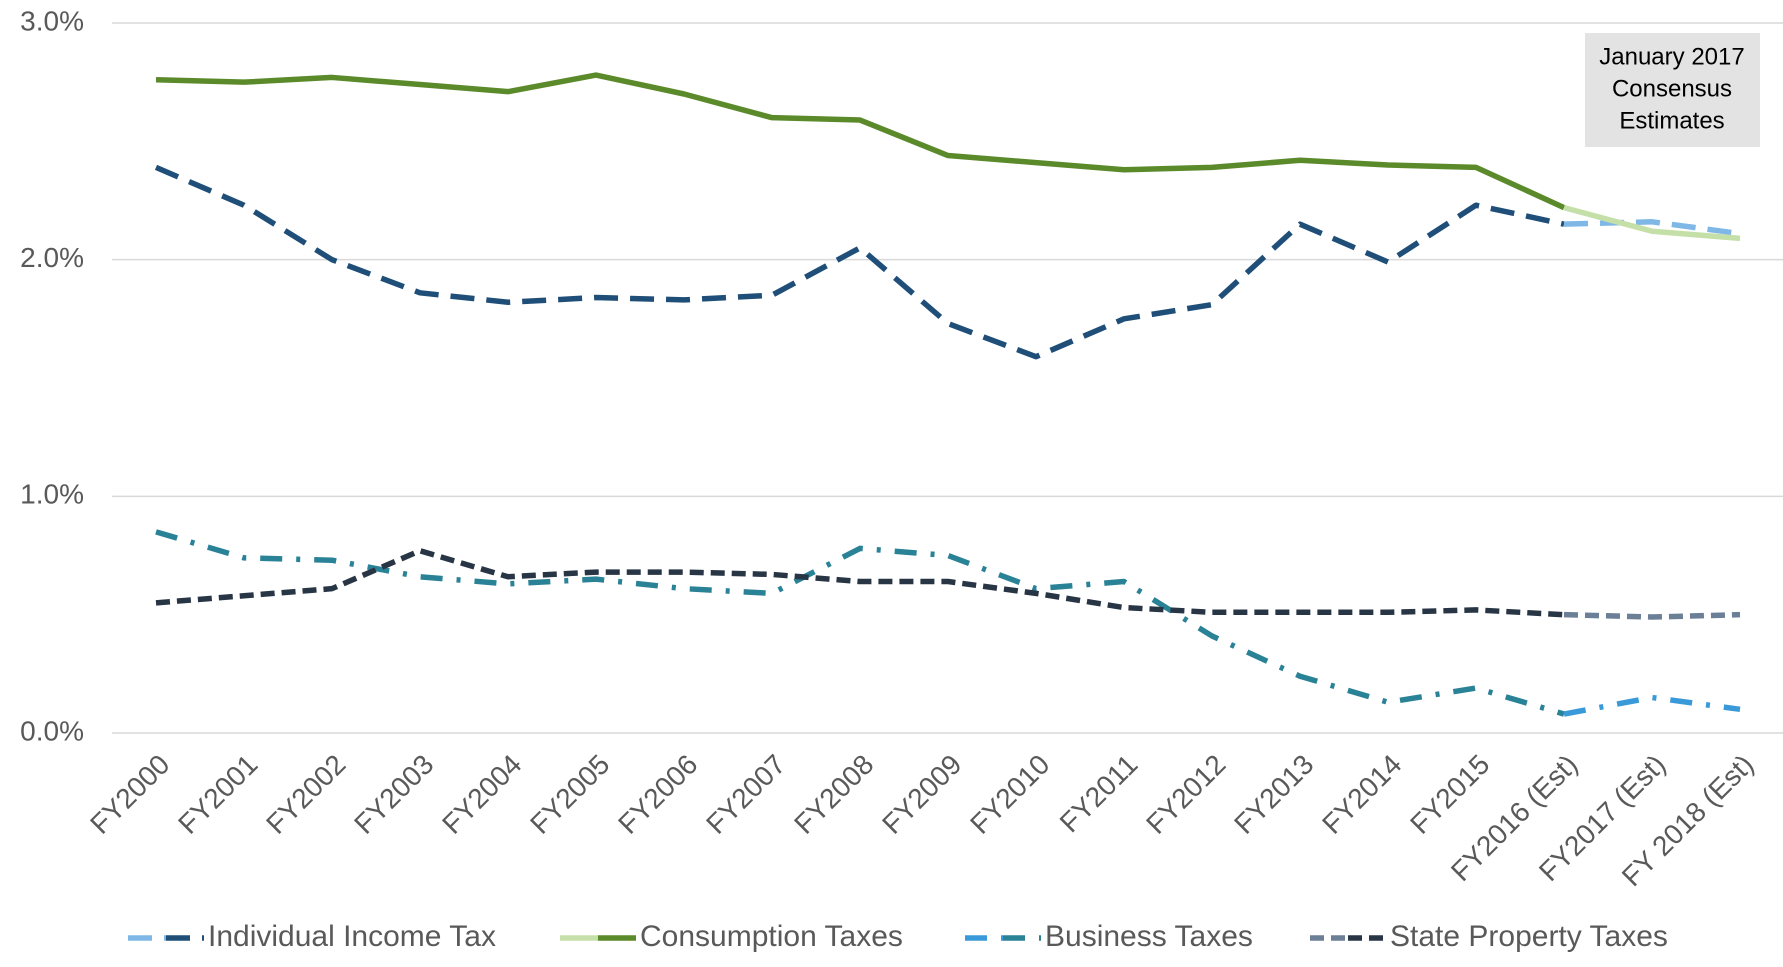  What do you see at coordinates (1149, 936) in the screenshot?
I see `legend-label: Business Taxes` at bounding box center [1149, 936].